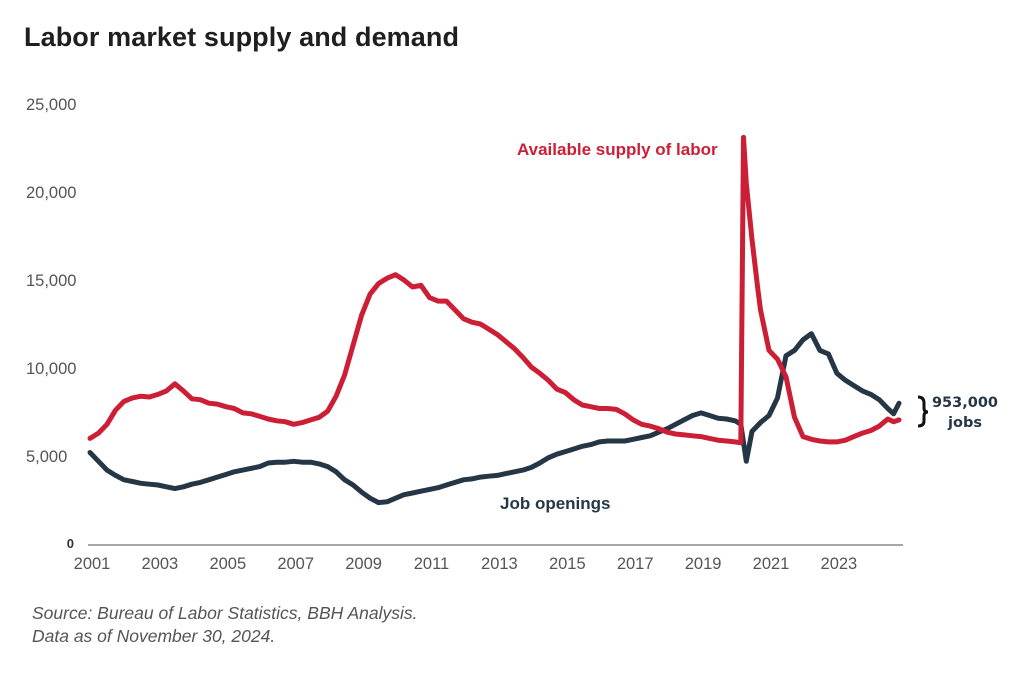 This screenshot has height=674, width=1021. What do you see at coordinates (70, 543) in the screenshot?
I see `y-tick-label: 0` at bounding box center [70, 543].